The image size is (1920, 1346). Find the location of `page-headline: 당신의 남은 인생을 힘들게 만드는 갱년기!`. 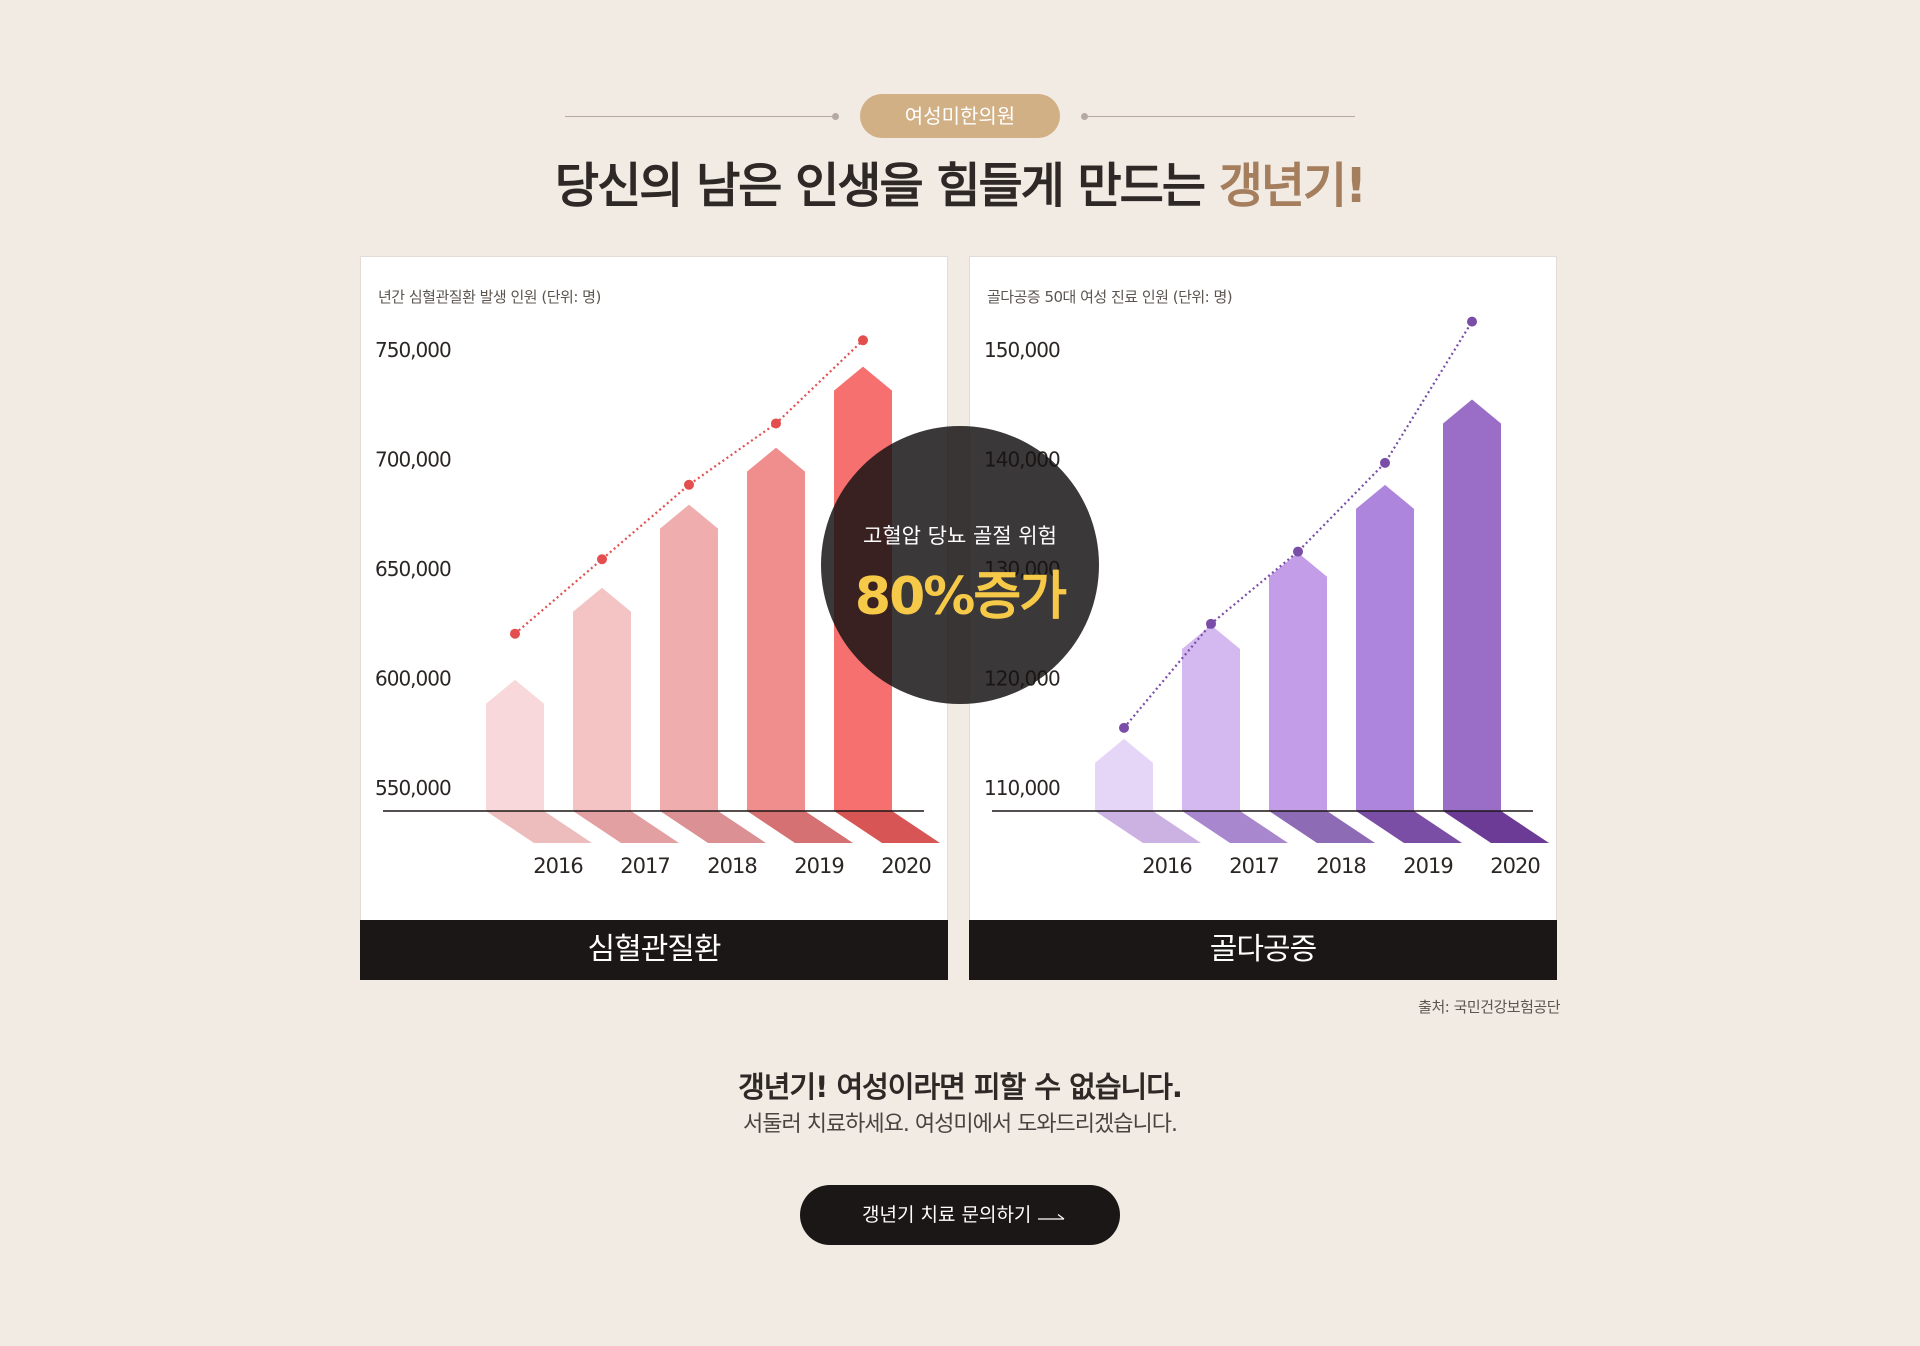

page-headline: 당신의 남은 인생을 힘들게 만드는 갱년기! is located at coordinates (960, 181).